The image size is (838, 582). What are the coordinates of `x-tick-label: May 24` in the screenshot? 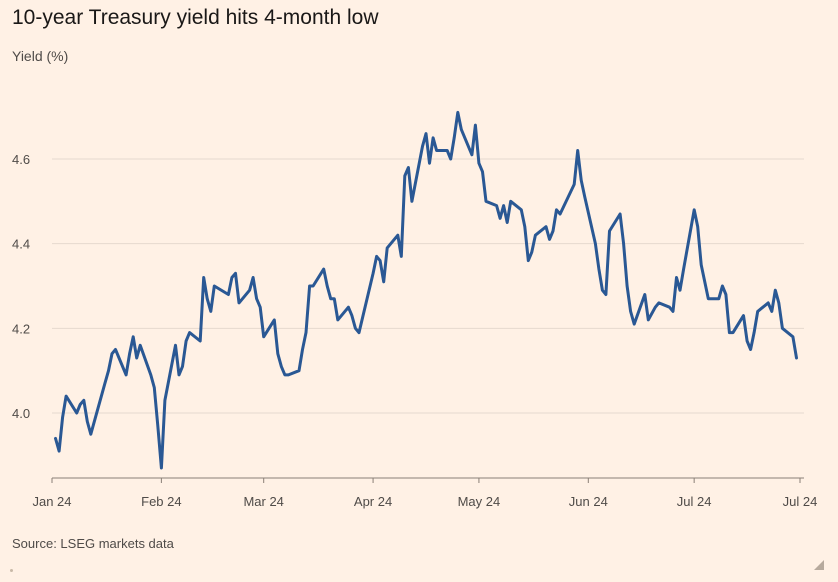 It's located at (479, 501).